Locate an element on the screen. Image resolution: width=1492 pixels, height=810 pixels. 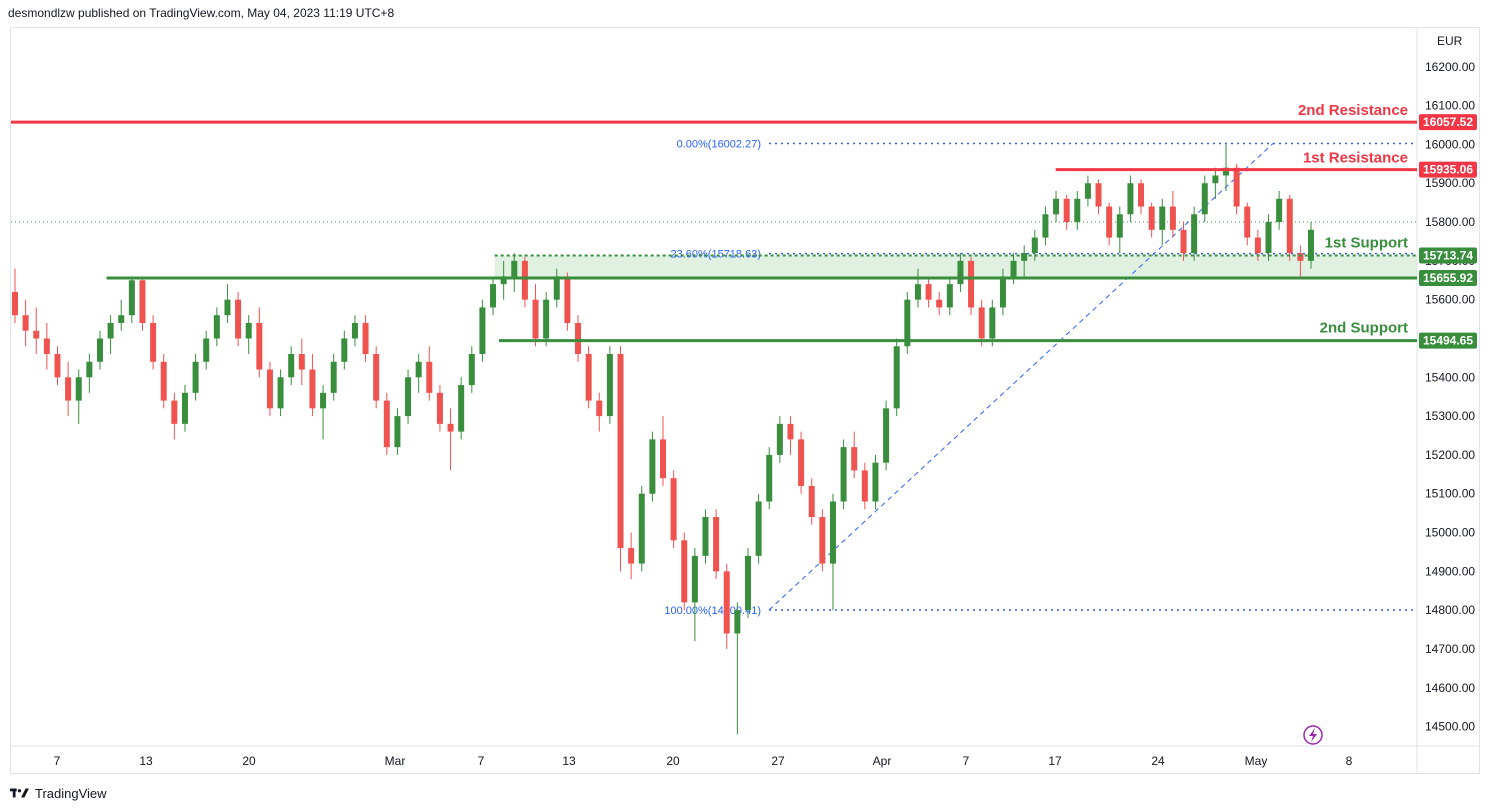
y-tick-label: 15900.00 is located at coordinates (1450, 183).